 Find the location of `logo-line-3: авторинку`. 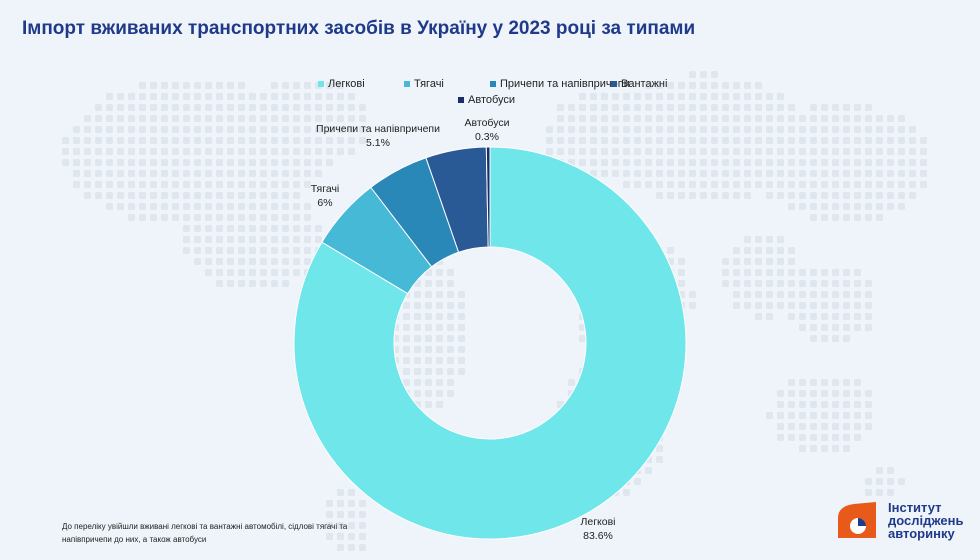

logo-line-3: авторинку is located at coordinates (921, 533).